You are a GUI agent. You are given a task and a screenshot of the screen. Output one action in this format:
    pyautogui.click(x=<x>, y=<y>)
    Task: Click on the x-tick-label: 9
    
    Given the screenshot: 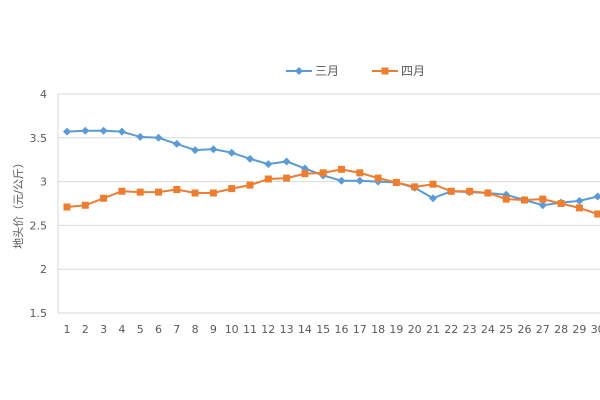 What is the action you would take?
    pyautogui.click(x=213, y=329)
    